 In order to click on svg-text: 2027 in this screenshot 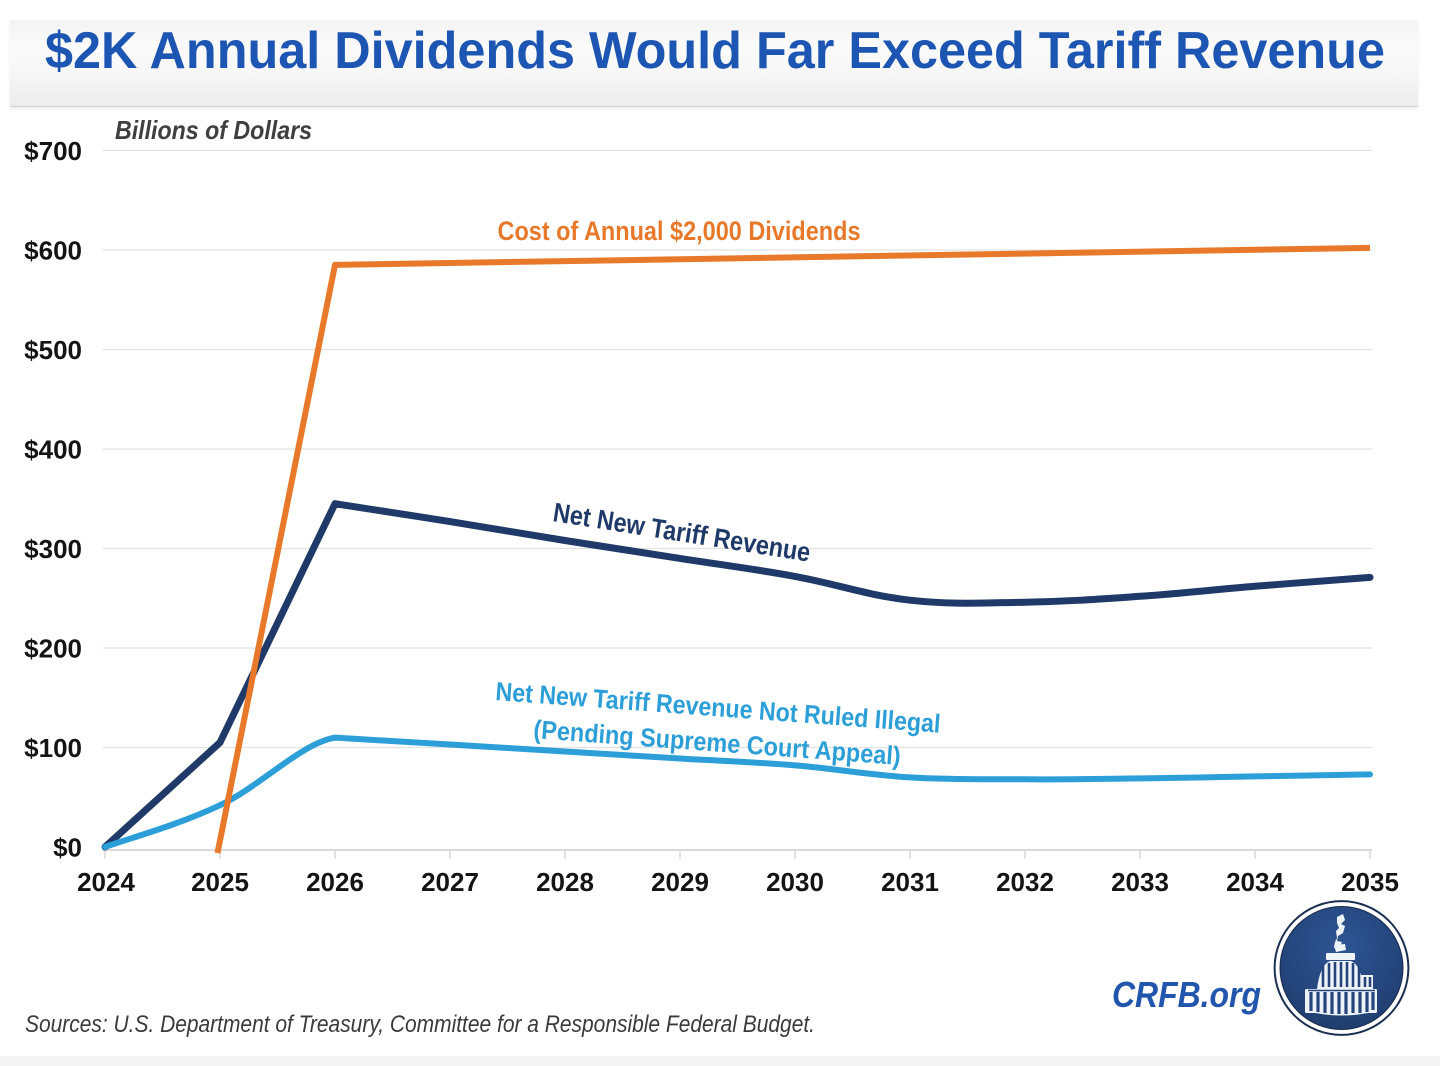, I will do `click(450, 882)`.